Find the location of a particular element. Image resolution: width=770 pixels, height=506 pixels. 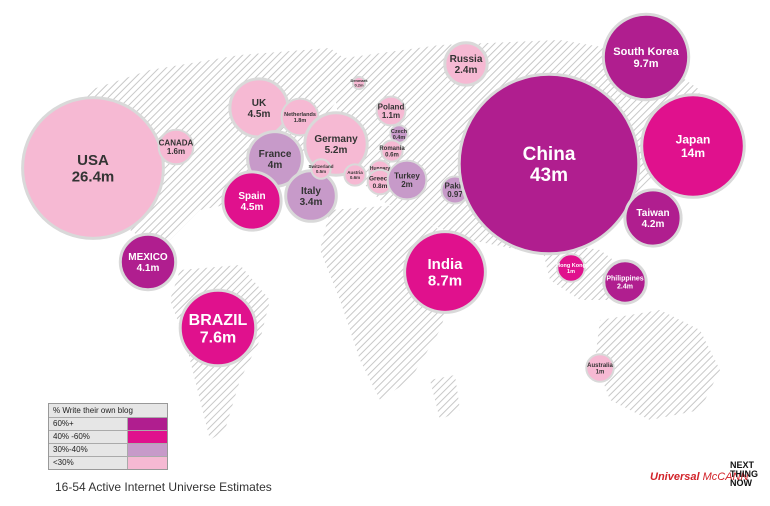

bubble-name-label: BRAZIL is located at coordinates (218, 320).